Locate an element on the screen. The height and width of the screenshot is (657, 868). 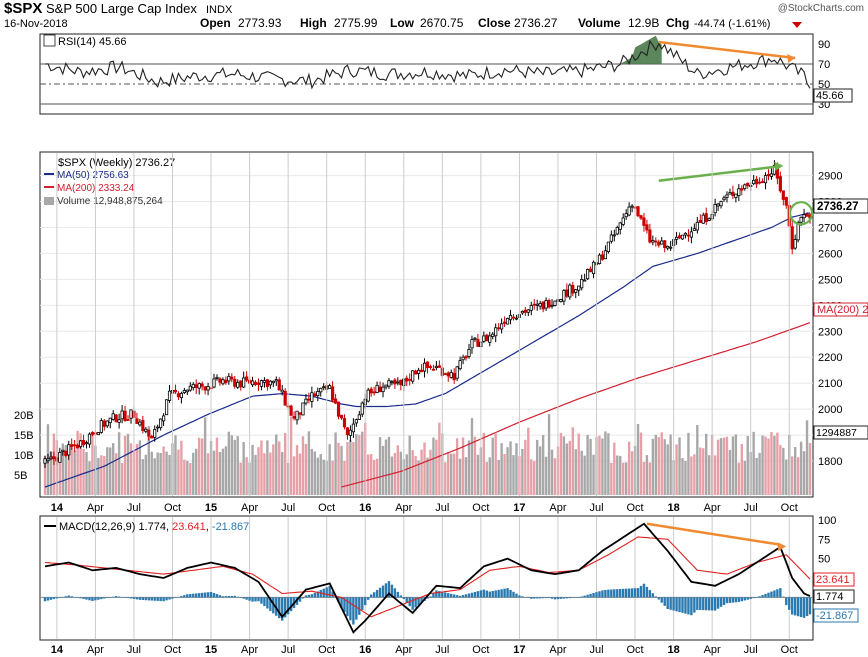
price-highlight-circle is located at coordinates (801, 213).